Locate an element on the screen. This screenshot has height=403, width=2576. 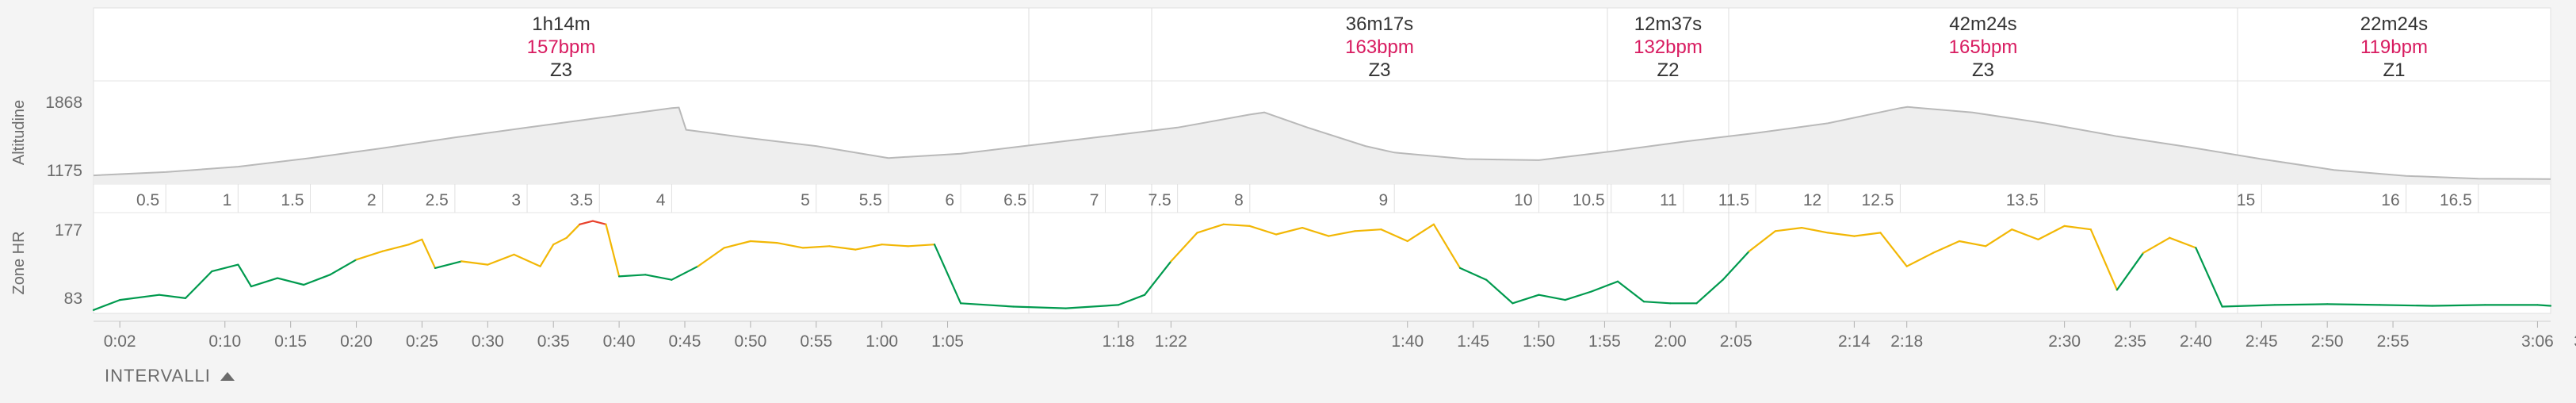
time-tick-label: 1:22 is located at coordinates (1171, 341).